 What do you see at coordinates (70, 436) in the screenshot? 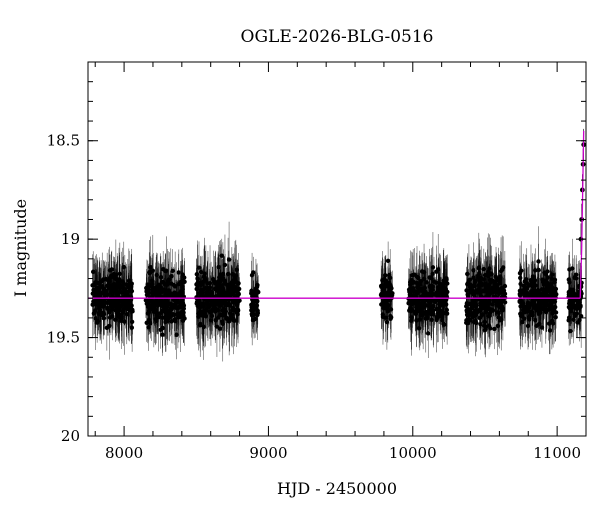
I see `y-tick-label: 20` at bounding box center [70, 436].